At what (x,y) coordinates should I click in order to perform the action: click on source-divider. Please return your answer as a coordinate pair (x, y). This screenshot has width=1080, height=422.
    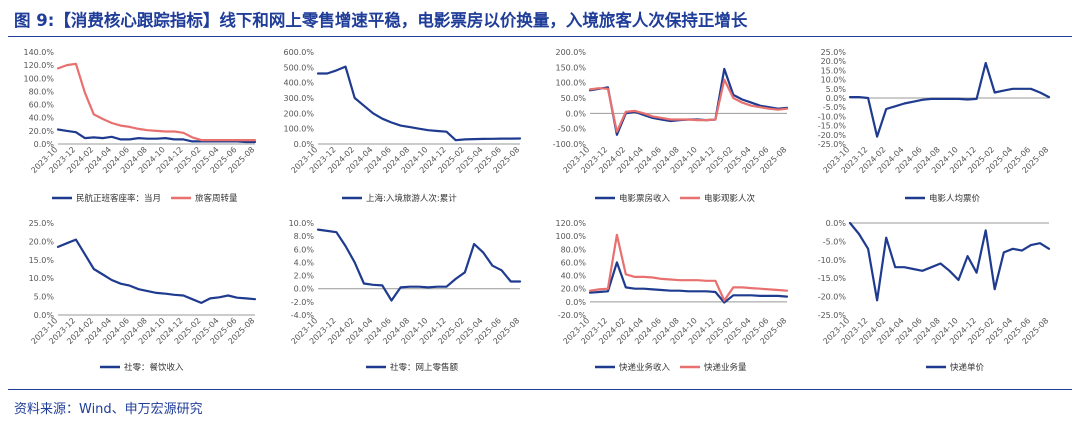
    Looking at the image, I should click on (540, 389).